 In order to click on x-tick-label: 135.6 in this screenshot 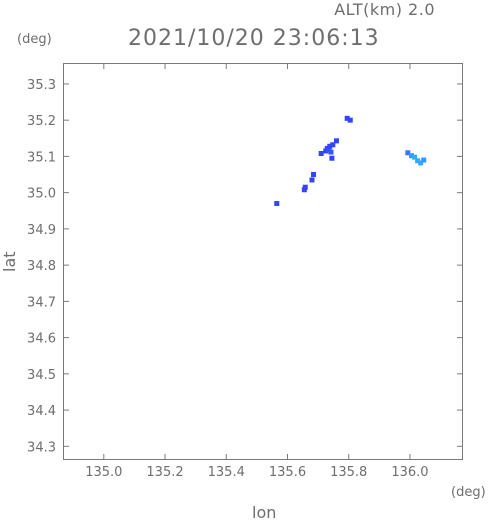, I will do `click(287, 472)`.